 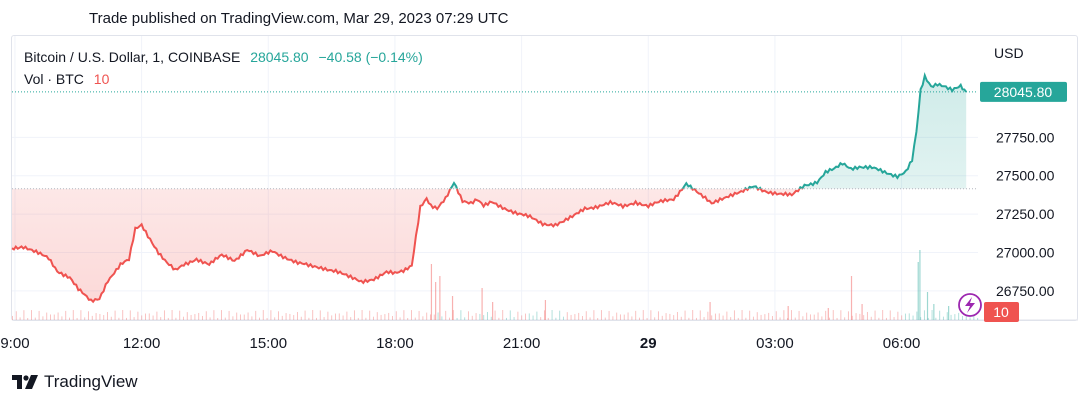 I want to click on last-price-badge, so click(x=1023, y=91).